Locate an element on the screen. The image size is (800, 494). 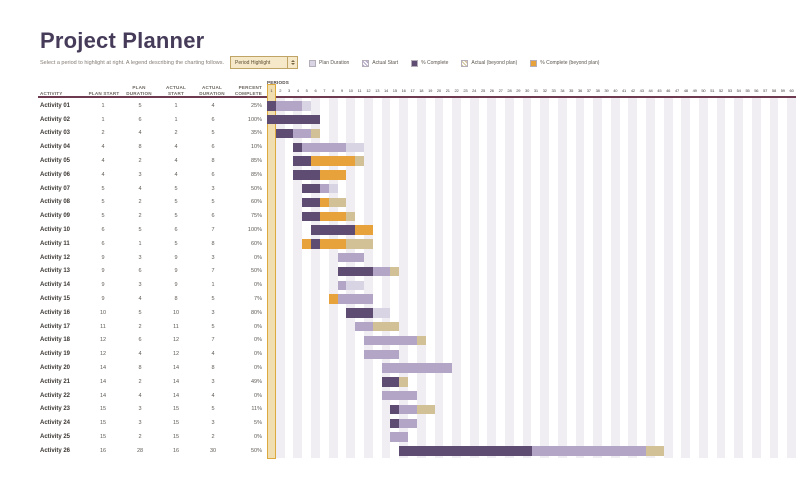
percent-complete-cell: 7% is located at coordinates (258, 299).